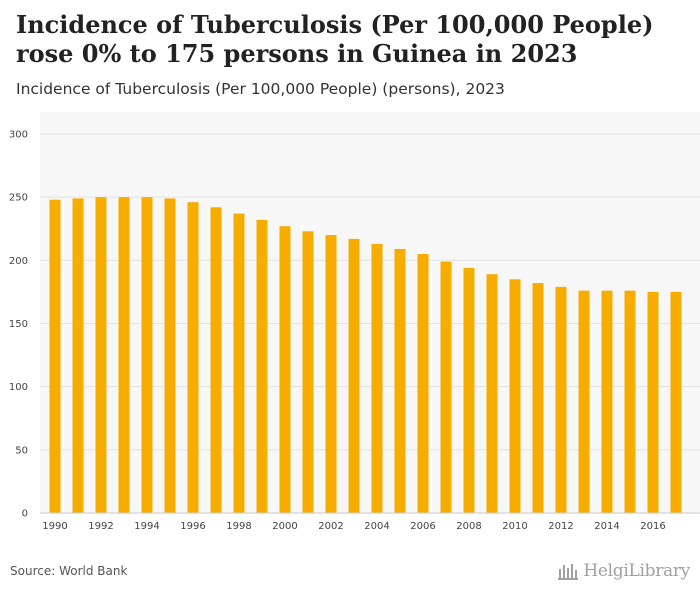 This screenshot has height=596, width=700. What do you see at coordinates (18, 198) in the screenshot?
I see `y-tick-label: 250` at bounding box center [18, 198].